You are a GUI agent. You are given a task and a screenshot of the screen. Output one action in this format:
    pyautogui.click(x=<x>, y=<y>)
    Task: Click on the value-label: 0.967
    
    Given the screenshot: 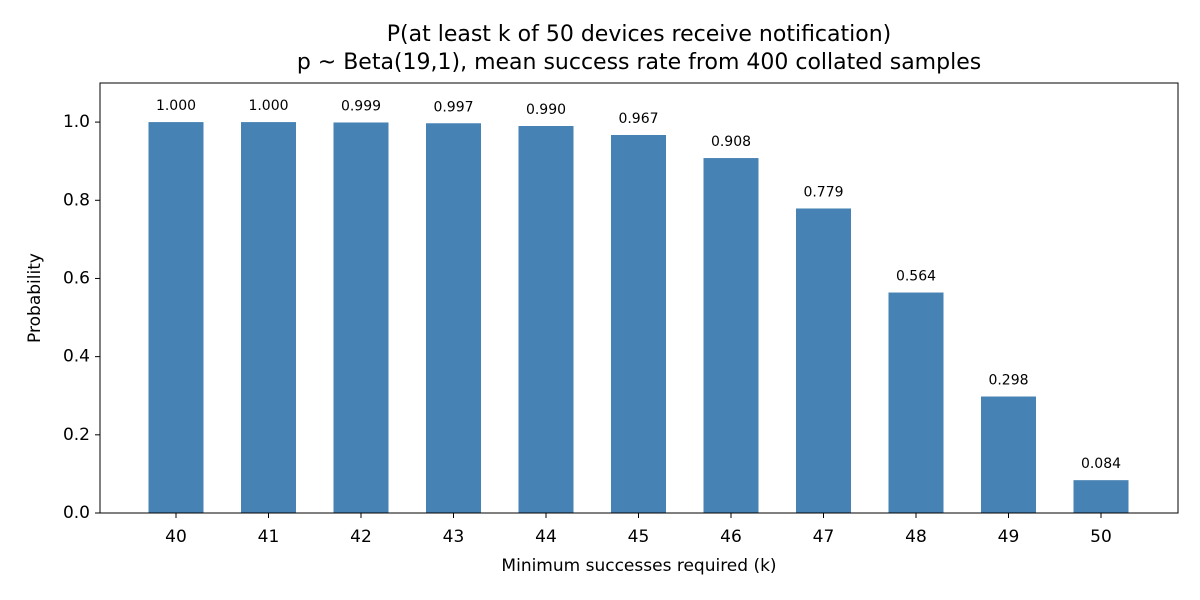 What is the action you would take?
    pyautogui.click(x=638, y=119)
    